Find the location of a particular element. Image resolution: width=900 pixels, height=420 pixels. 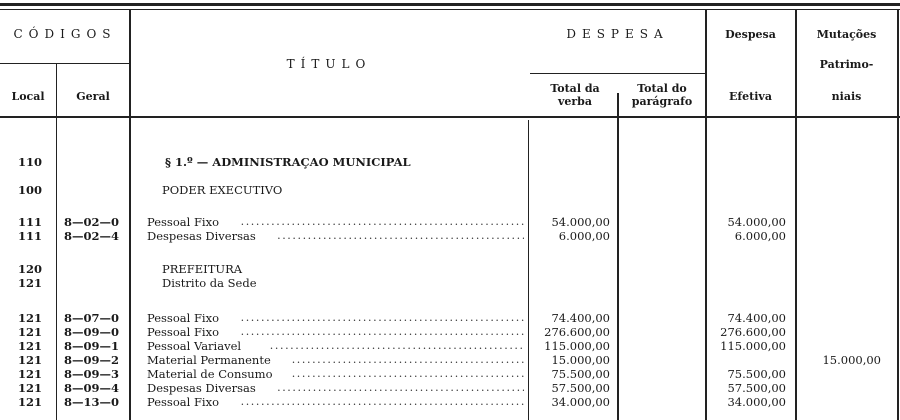

right-border is located at coordinates (898, 215).